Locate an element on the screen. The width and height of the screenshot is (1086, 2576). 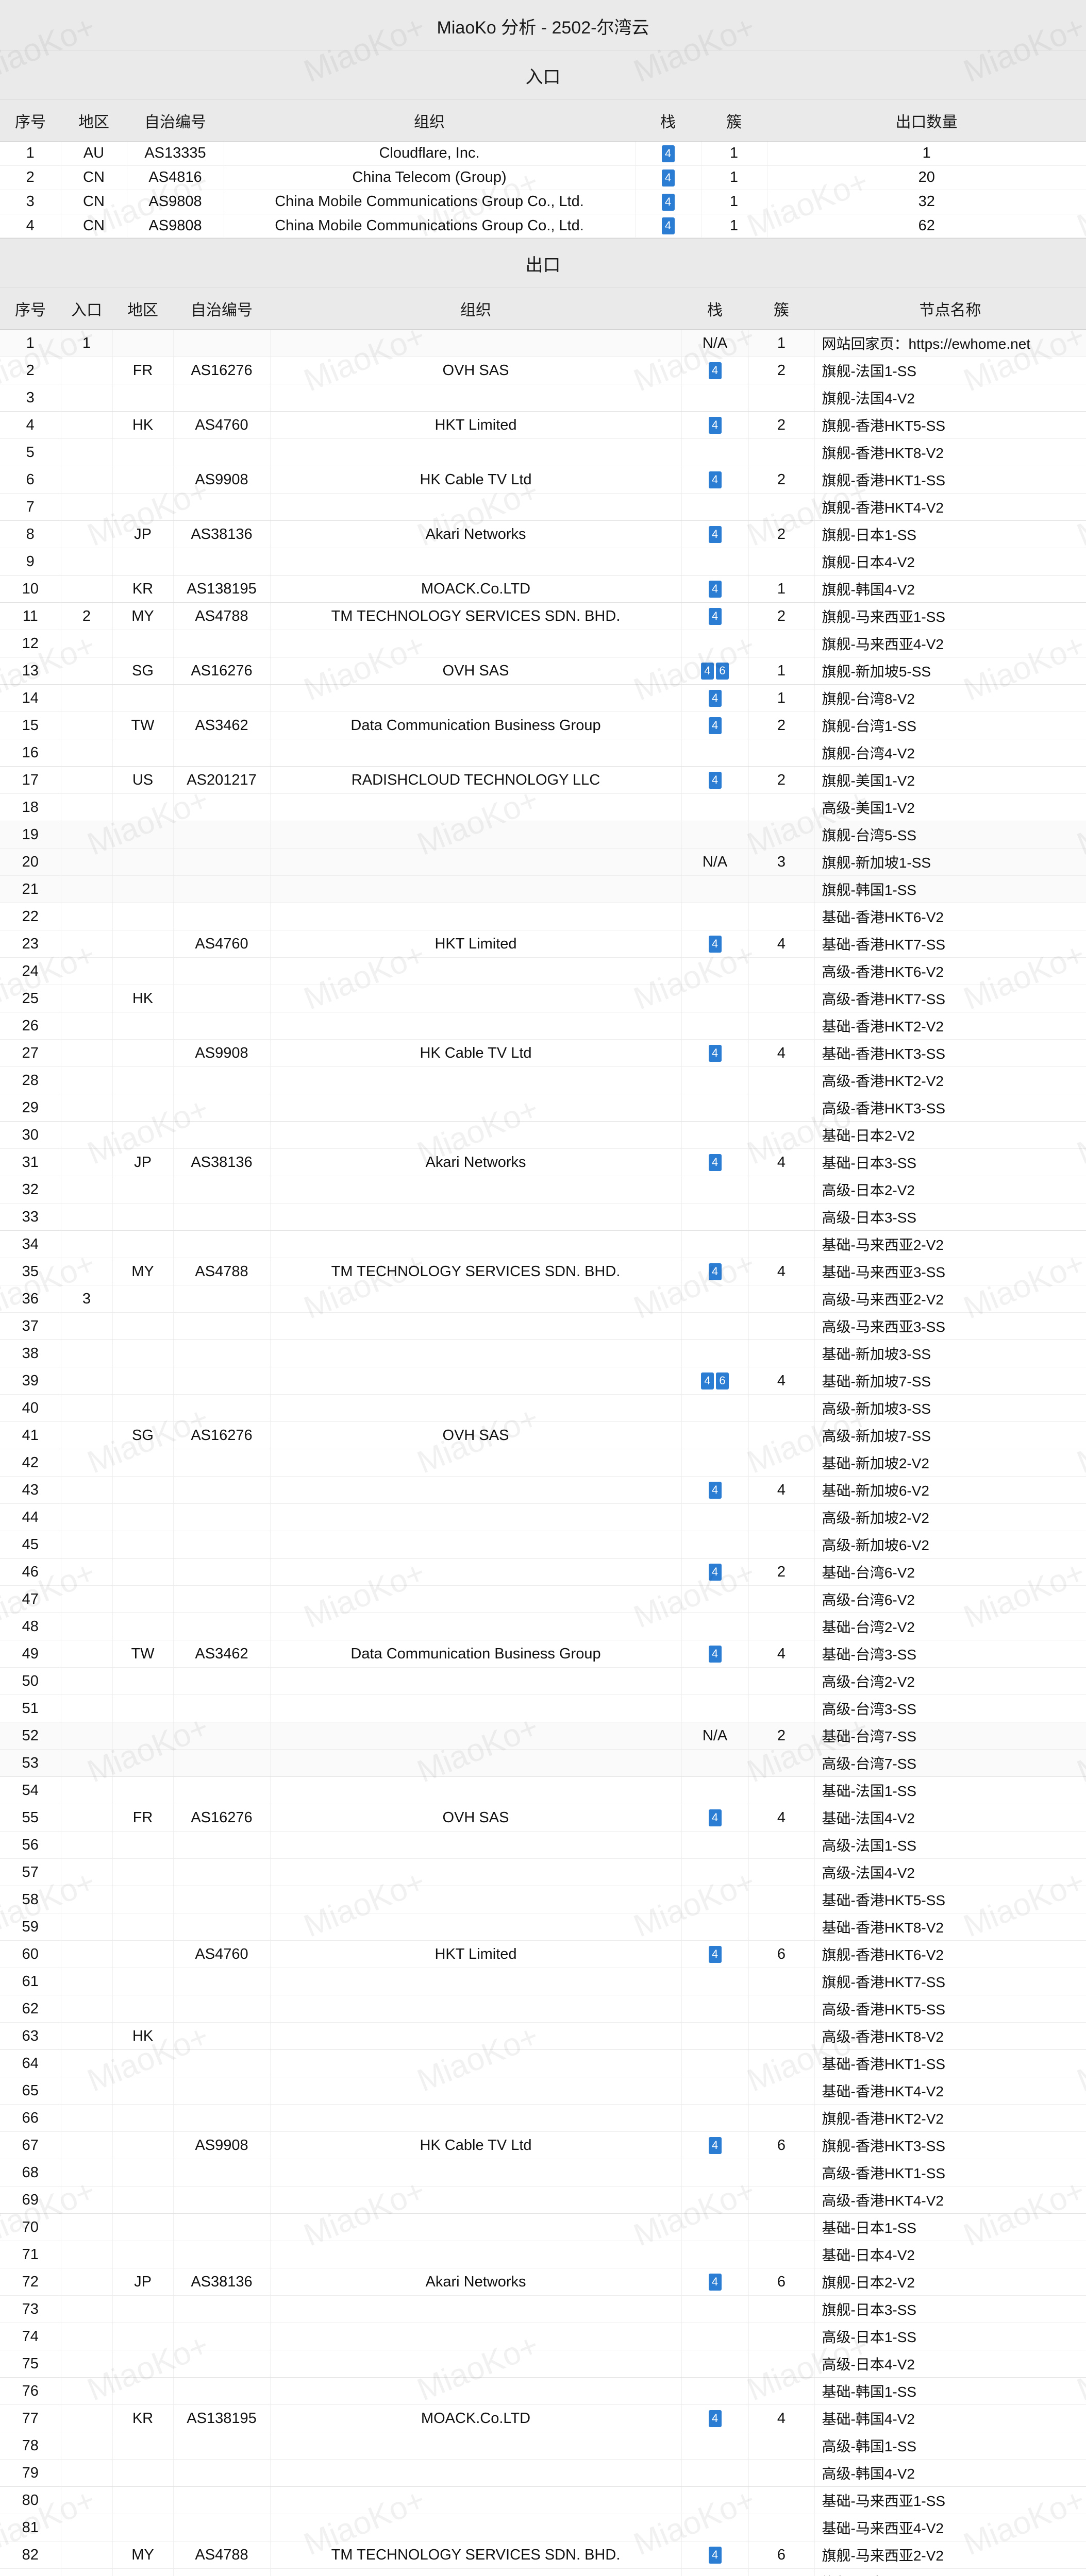
exit-node-name: 高级-日本3-SS is located at coordinates (950, 1217).